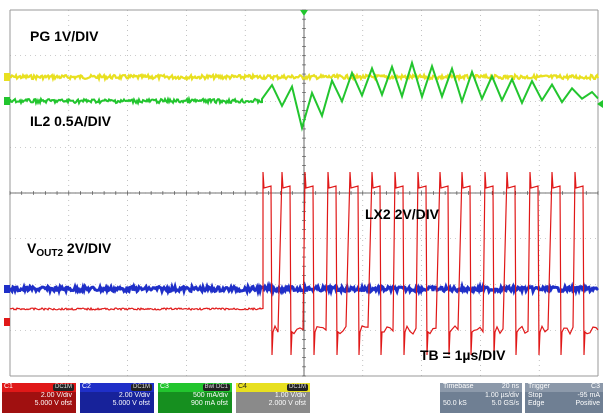  What do you see at coordinates (210, 395) in the screenshot?
I see `channel-3-vdiv: 500 mA/div` at bounding box center [210, 395].